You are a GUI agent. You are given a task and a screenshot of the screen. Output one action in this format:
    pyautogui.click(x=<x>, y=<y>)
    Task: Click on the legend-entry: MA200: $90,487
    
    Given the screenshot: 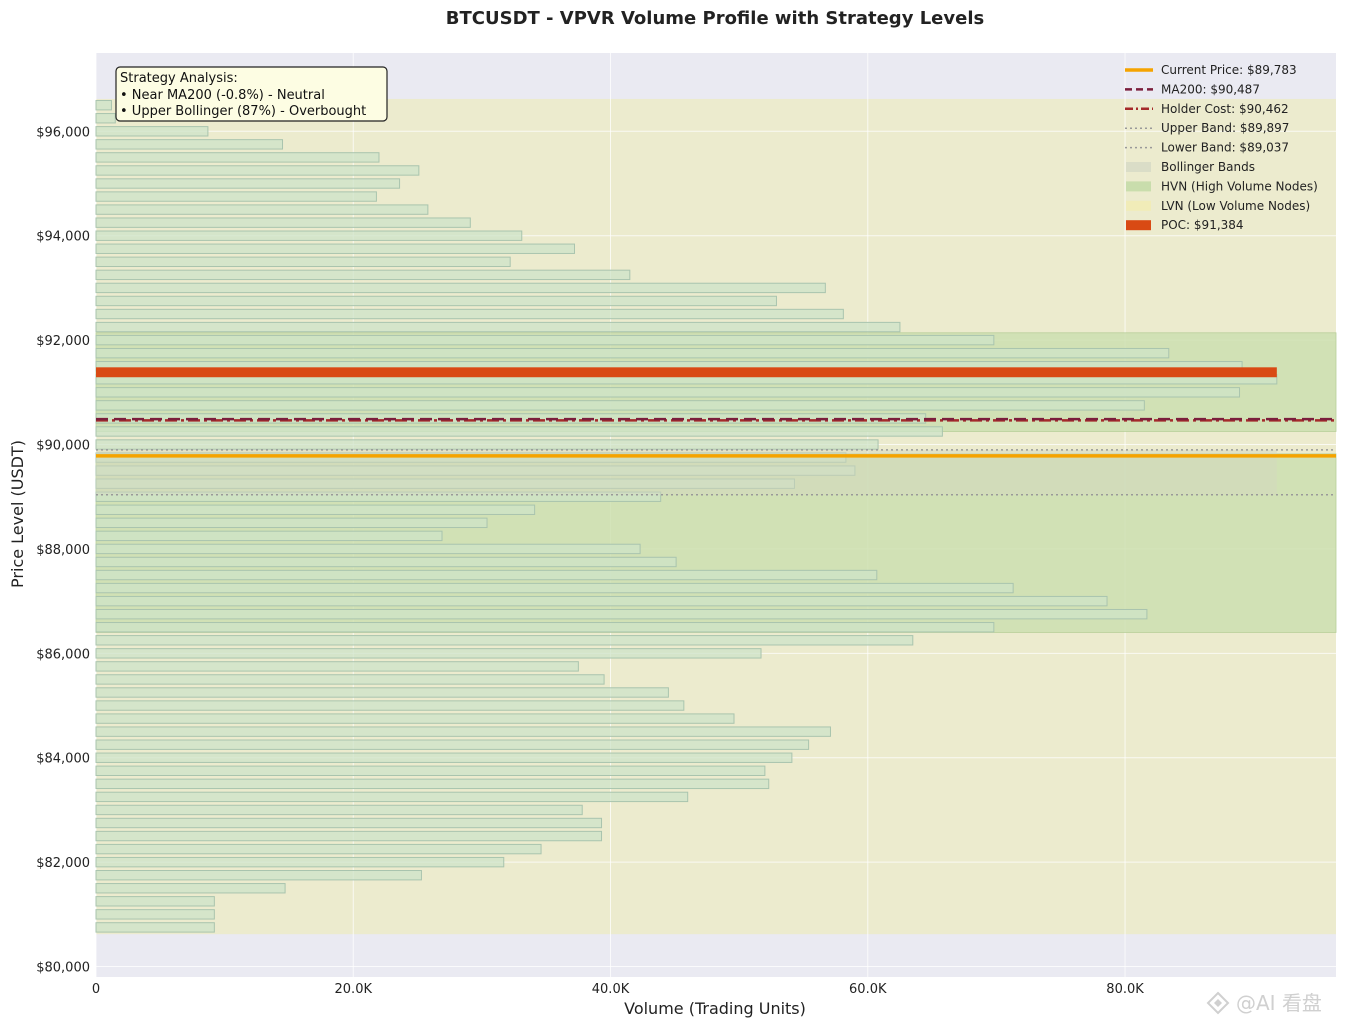 What is the action you would take?
    pyautogui.click(x=1192, y=89)
    